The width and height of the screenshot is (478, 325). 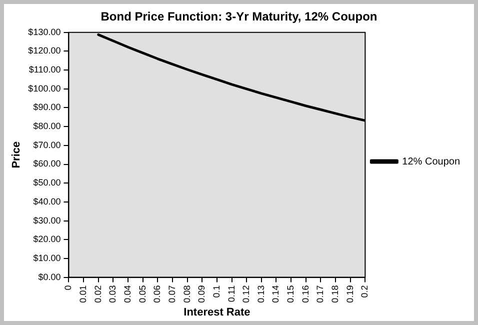 I want to click on x-tick-label: 0.16, so click(x=305, y=294).